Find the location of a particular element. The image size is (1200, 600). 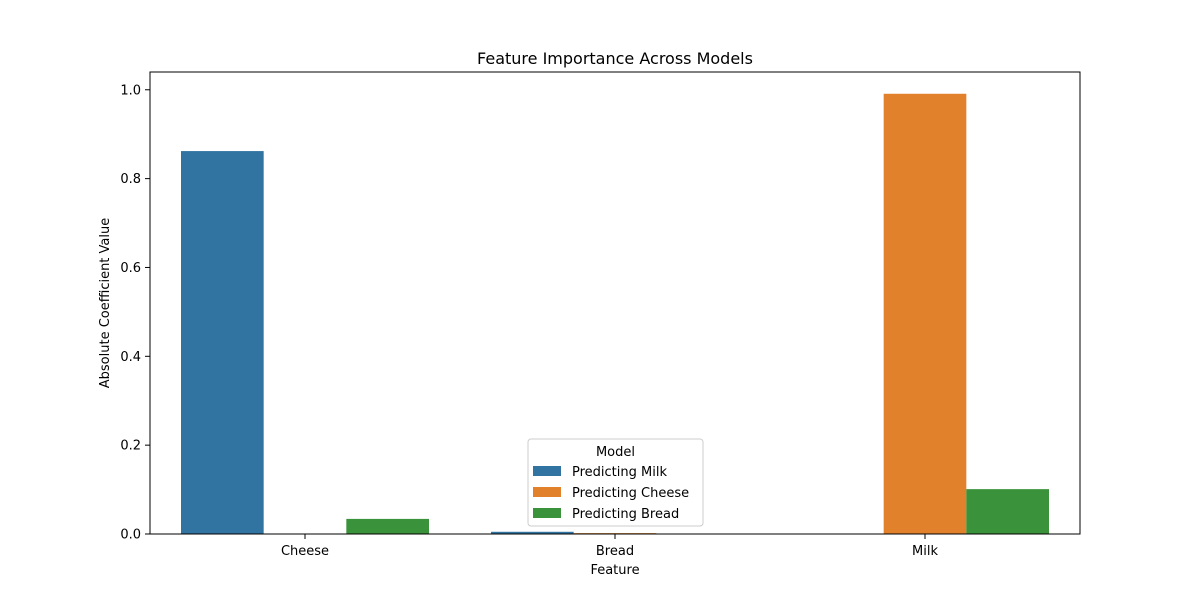

y-tick-label: 0.6 is located at coordinates (130, 268).